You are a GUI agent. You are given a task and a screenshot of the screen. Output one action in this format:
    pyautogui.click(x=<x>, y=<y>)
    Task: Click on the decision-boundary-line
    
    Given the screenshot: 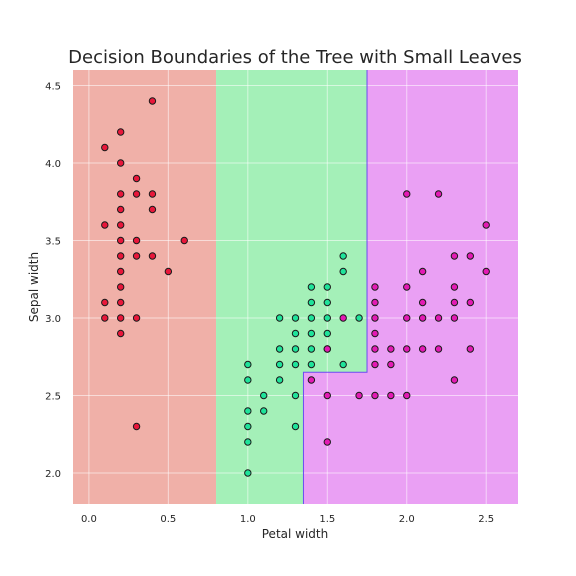 What is the action you would take?
    pyautogui.click(x=335, y=287)
    